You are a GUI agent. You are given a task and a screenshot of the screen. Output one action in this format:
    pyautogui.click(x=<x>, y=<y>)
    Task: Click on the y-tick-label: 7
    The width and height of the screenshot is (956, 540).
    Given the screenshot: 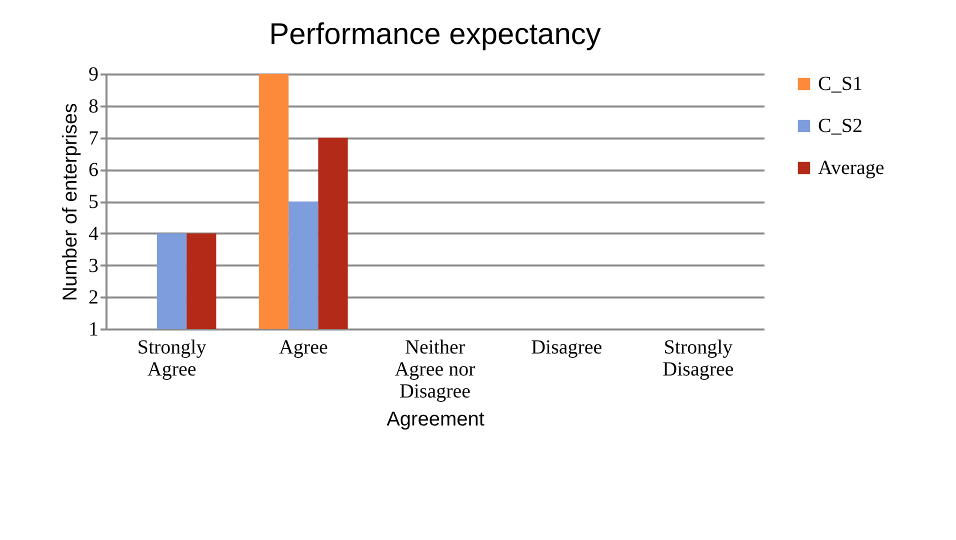 What is the action you would take?
    pyautogui.click(x=93, y=138)
    